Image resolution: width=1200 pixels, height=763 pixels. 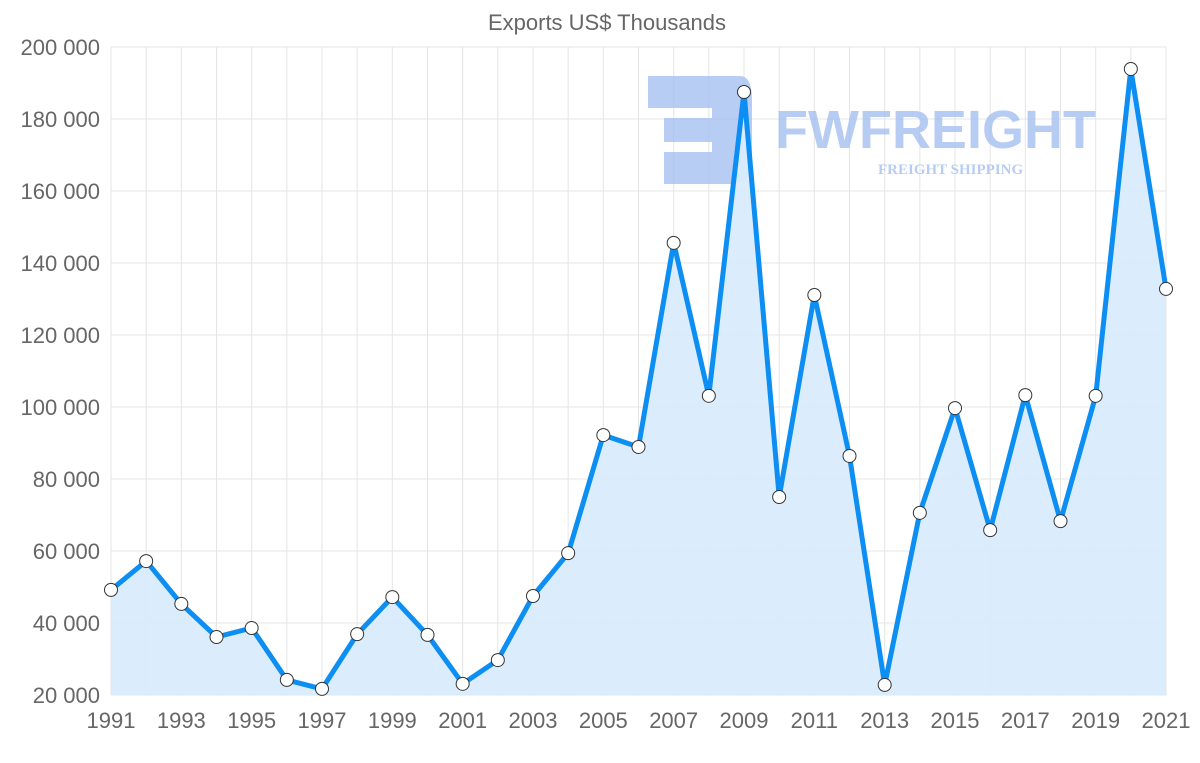 I want to click on data-point-2000, so click(x=427, y=634).